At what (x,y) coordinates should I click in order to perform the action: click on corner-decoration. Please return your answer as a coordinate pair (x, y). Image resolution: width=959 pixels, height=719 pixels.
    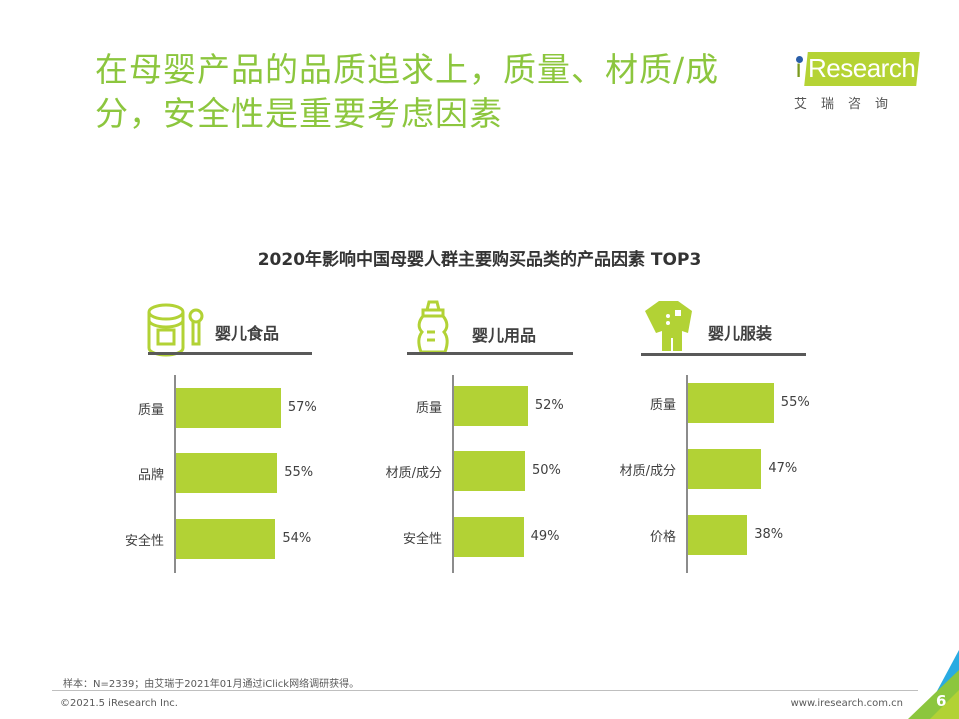
    Looking at the image, I should click on (933, 684).